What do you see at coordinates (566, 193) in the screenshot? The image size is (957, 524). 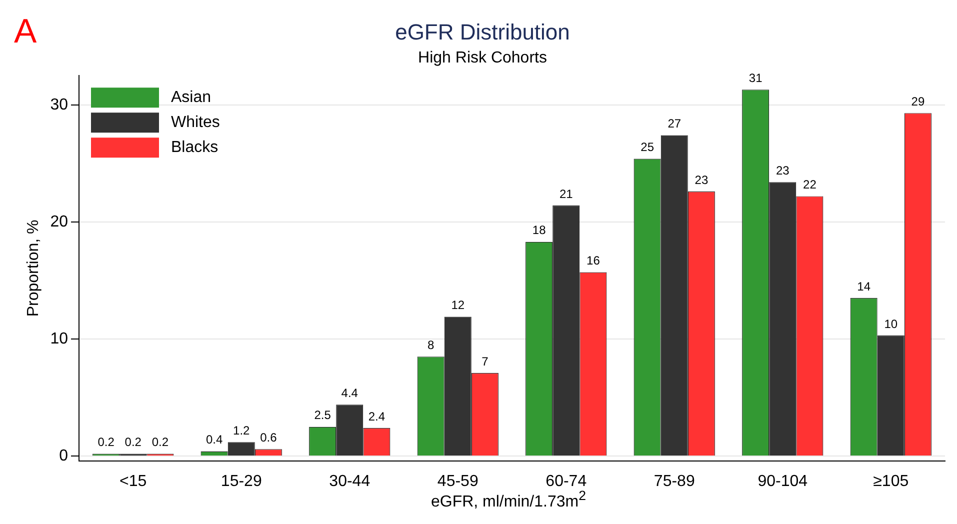 I see `data-label: 21` at bounding box center [566, 193].